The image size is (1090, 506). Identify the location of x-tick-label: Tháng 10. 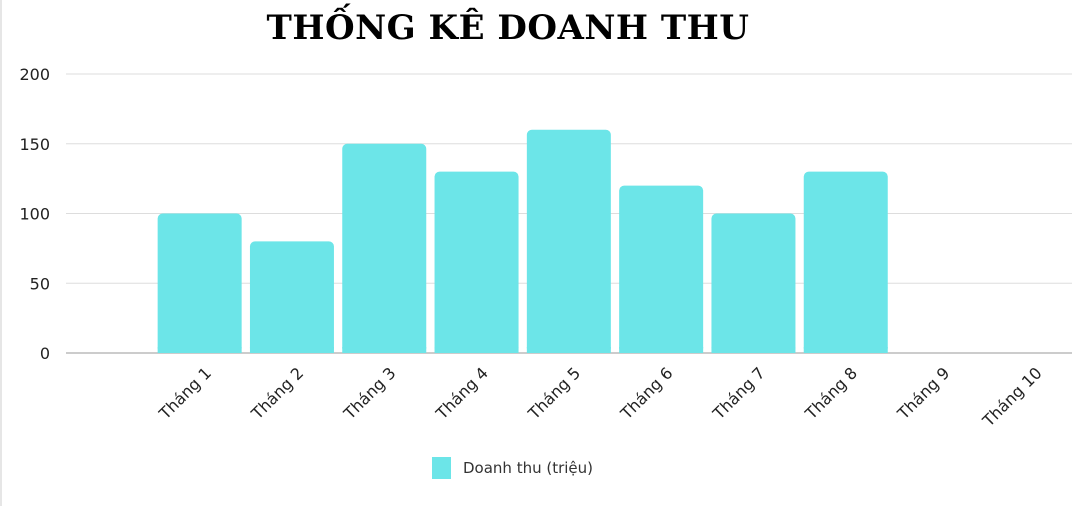
(1012, 397).